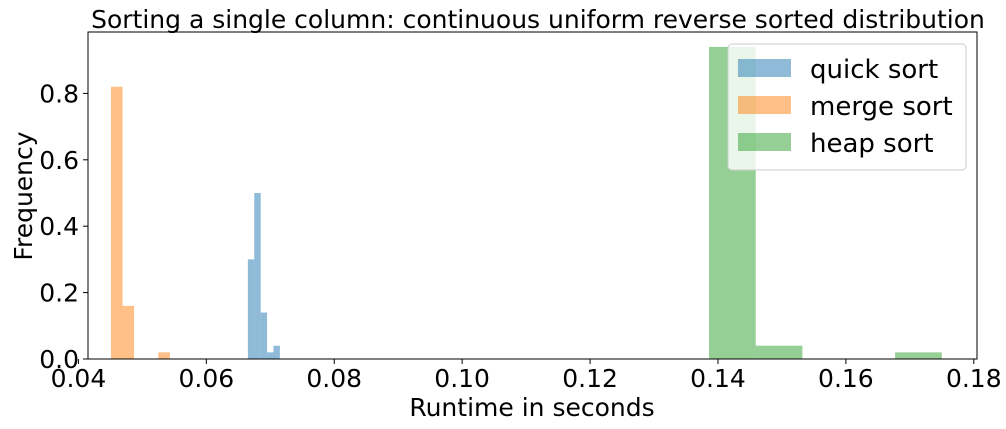 The width and height of the screenshot is (1006, 429). Describe the element at coordinates (846, 378) in the screenshot. I see `x-tick-label: 0.16` at that location.